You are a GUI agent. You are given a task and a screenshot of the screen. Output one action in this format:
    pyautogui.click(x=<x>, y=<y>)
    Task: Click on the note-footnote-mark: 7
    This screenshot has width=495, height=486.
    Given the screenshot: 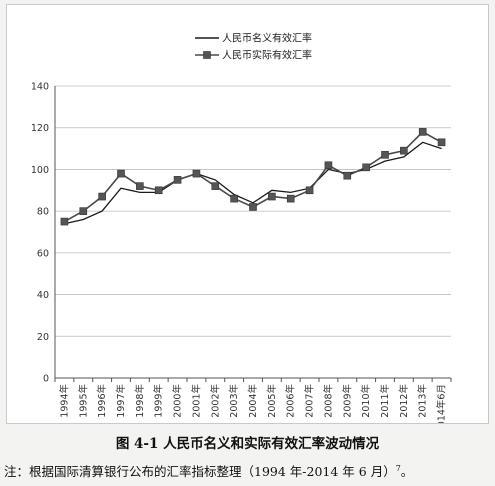 What is the action you would take?
    pyautogui.click(x=398, y=468)
    